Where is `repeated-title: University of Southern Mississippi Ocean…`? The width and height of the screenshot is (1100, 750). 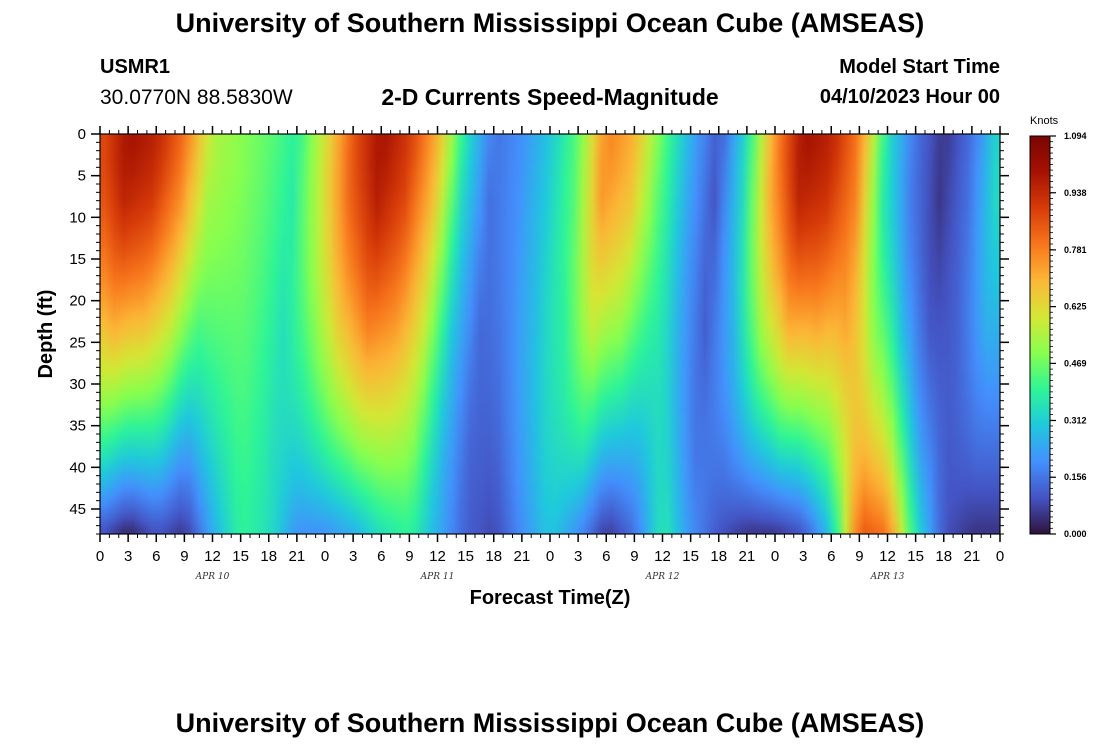 repeated-title: University of Southern Mississippi Ocean… is located at coordinates (550, 723).